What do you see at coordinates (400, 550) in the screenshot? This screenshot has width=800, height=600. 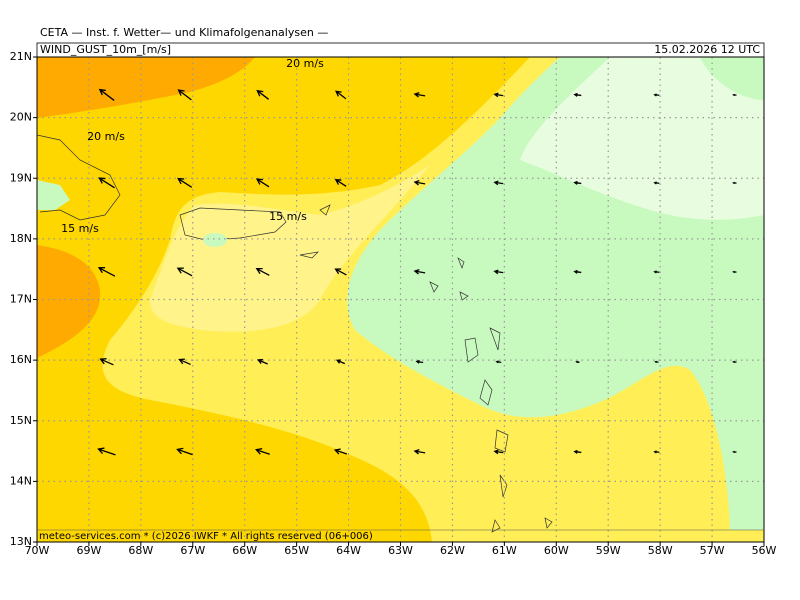 I see `lon-label: 63W` at bounding box center [400, 550].